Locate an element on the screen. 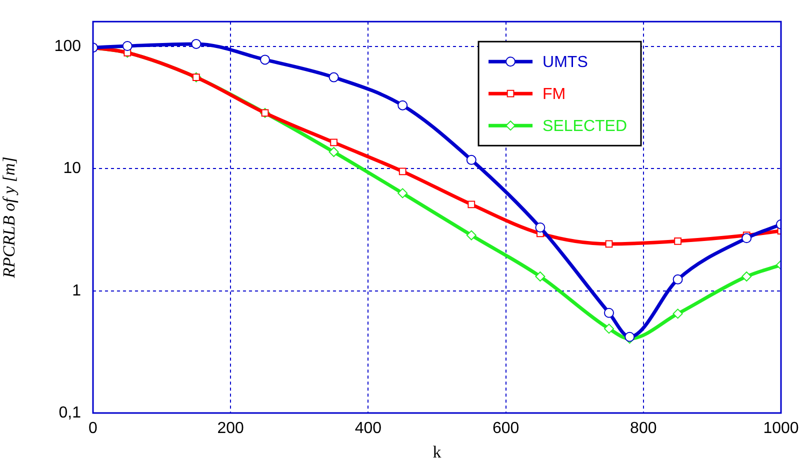 This screenshot has height=463, width=806. y-tick-label: 10 is located at coordinates (72, 169).